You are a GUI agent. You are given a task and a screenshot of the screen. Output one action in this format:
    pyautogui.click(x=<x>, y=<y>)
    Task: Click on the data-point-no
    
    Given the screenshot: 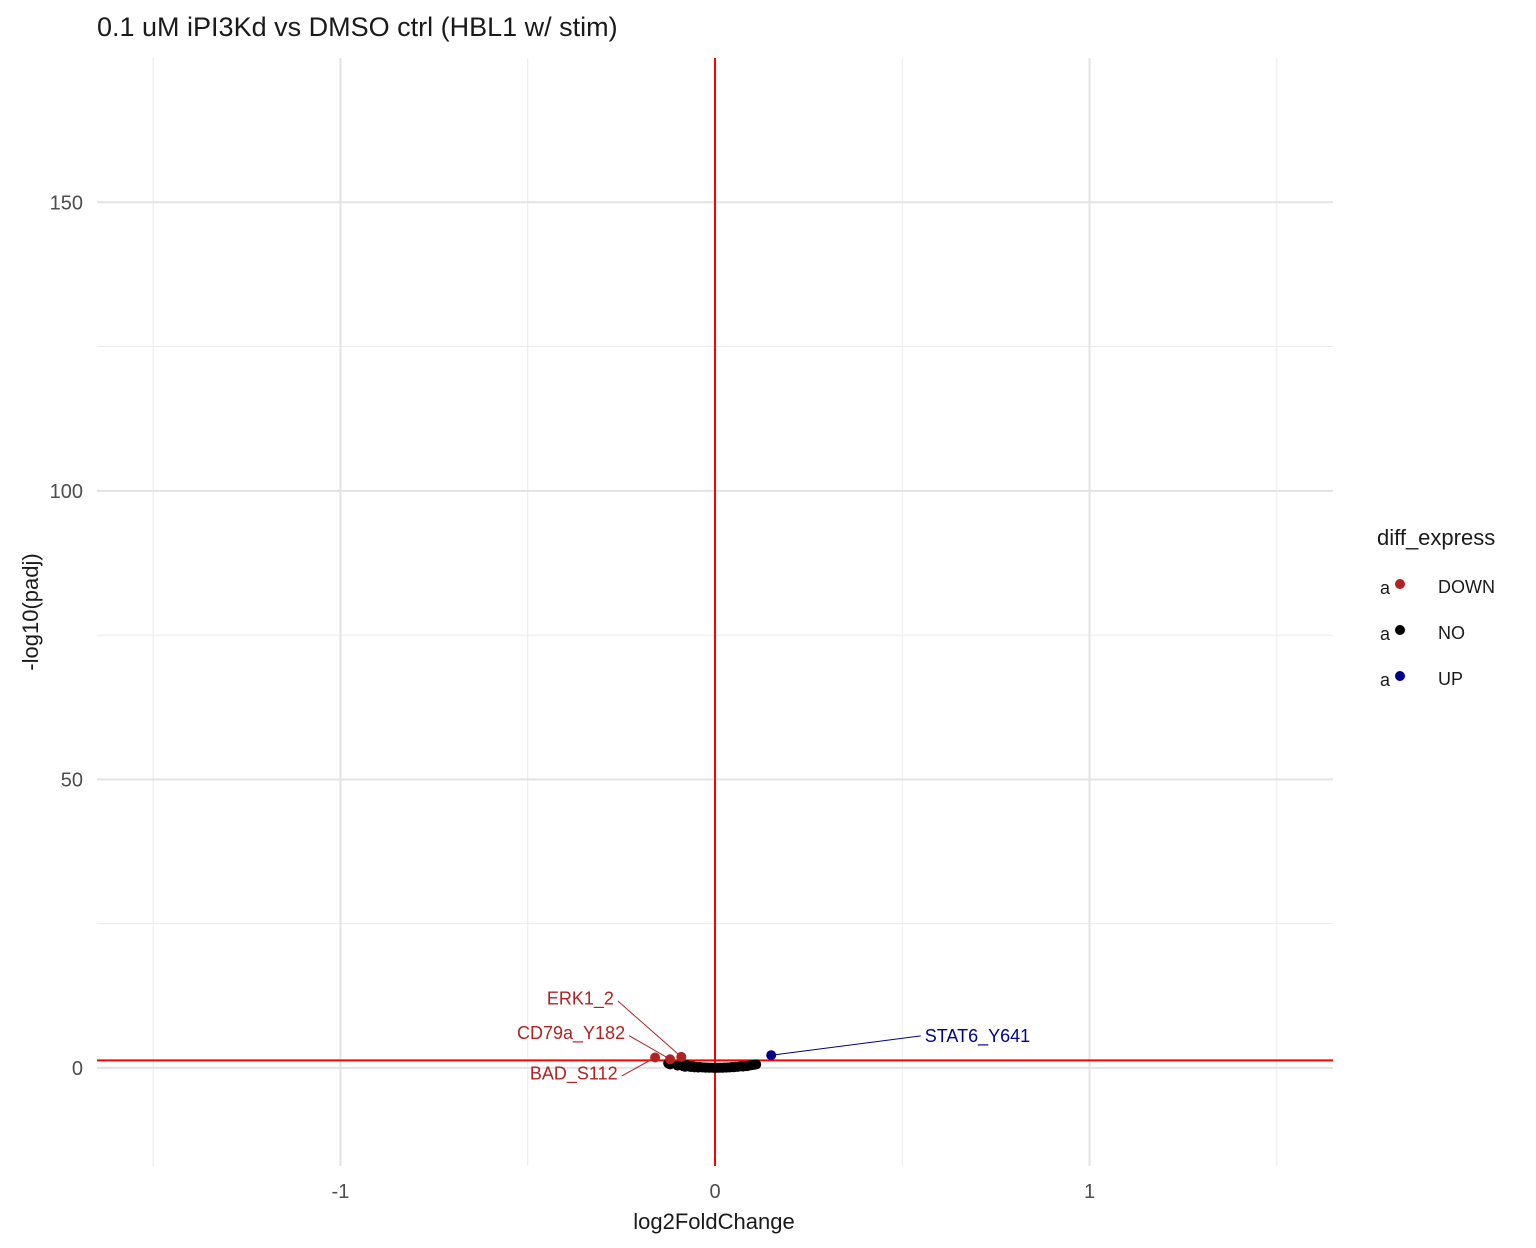 What is the action you would take?
    pyautogui.click(x=756, y=1064)
    